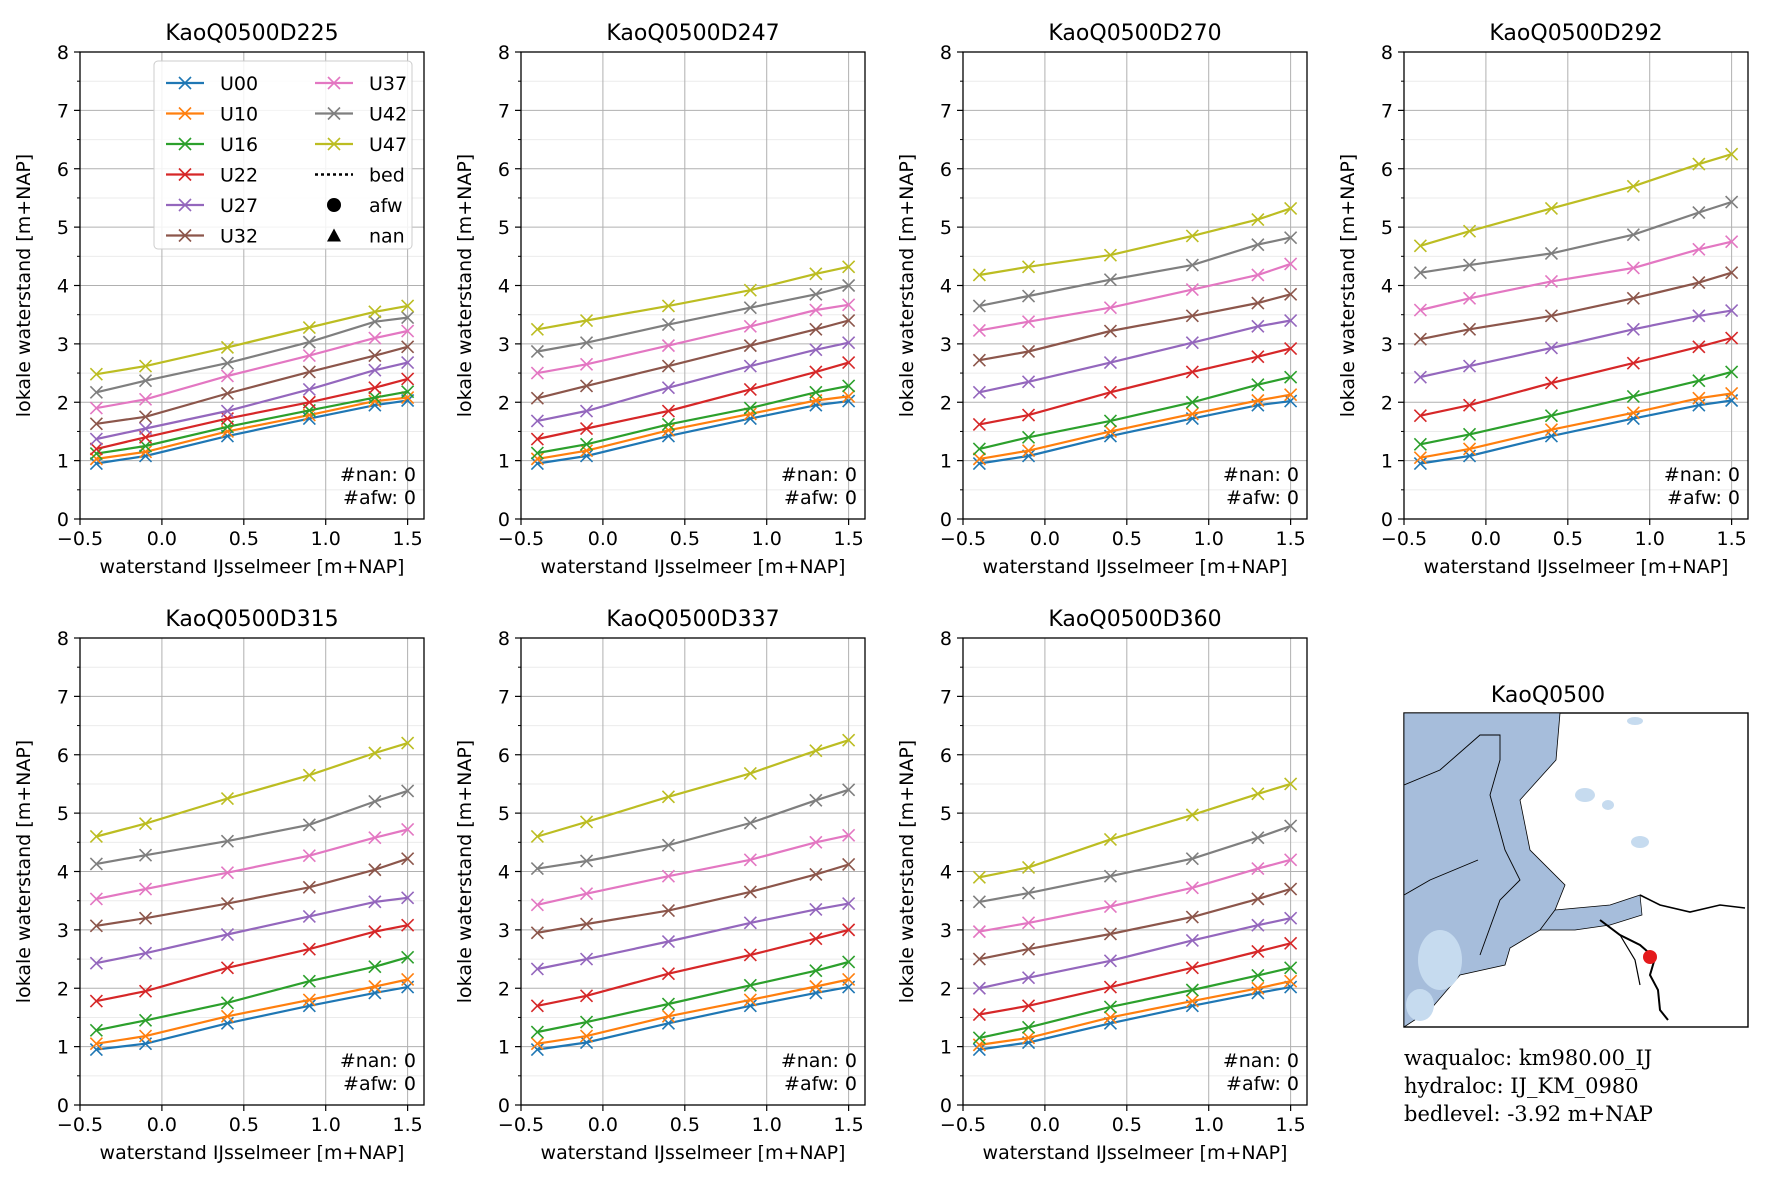 Image resolution: width=1771 pixels, height=1181 pixels. What do you see at coordinates (378, 475) in the screenshot?
I see `count-annotation: #nan: 0` at bounding box center [378, 475].